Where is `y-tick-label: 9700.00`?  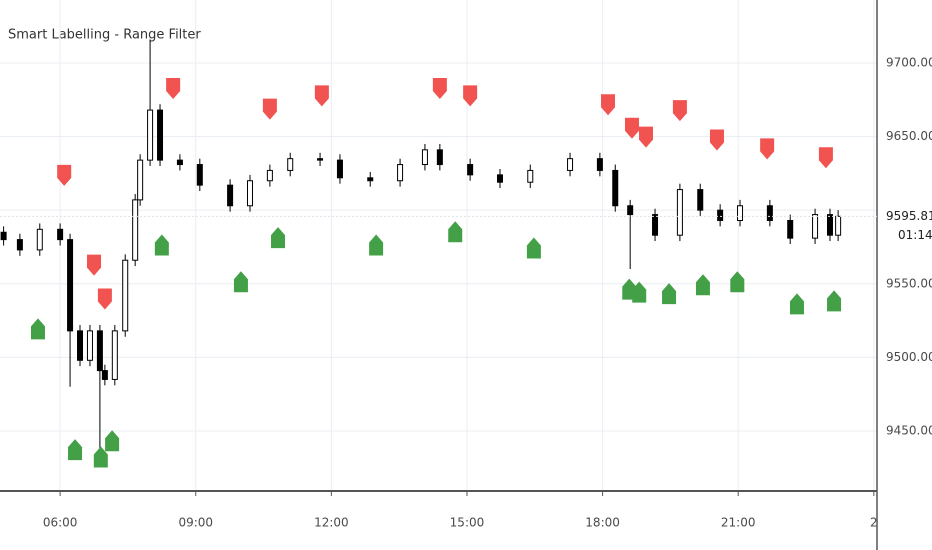
y-tick-label: 9700.00 is located at coordinates (909, 62).